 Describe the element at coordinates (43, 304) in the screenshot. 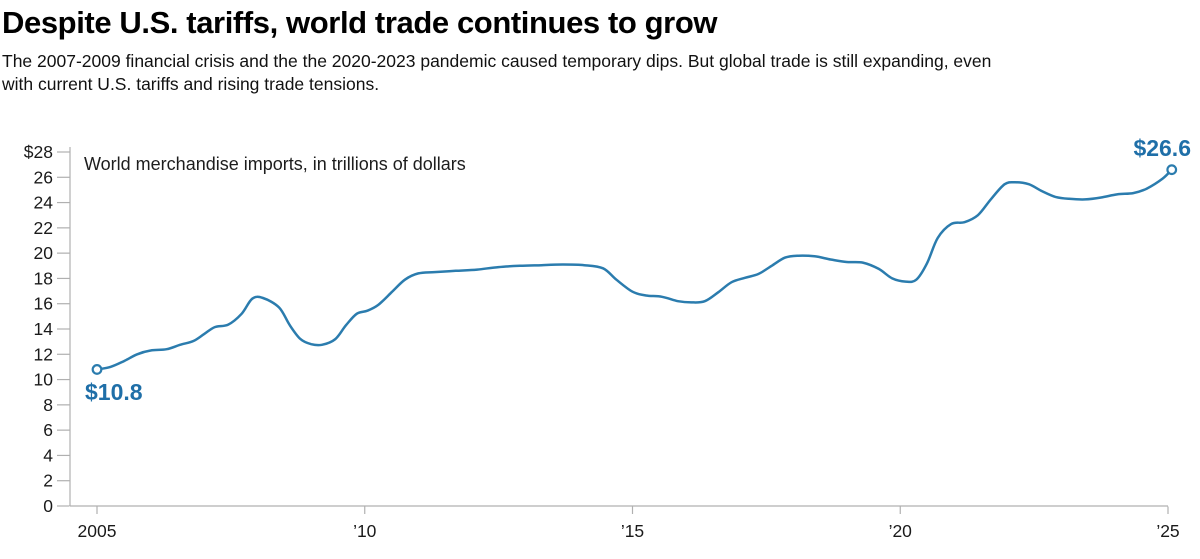

I see `y-tick-label: 16` at that location.